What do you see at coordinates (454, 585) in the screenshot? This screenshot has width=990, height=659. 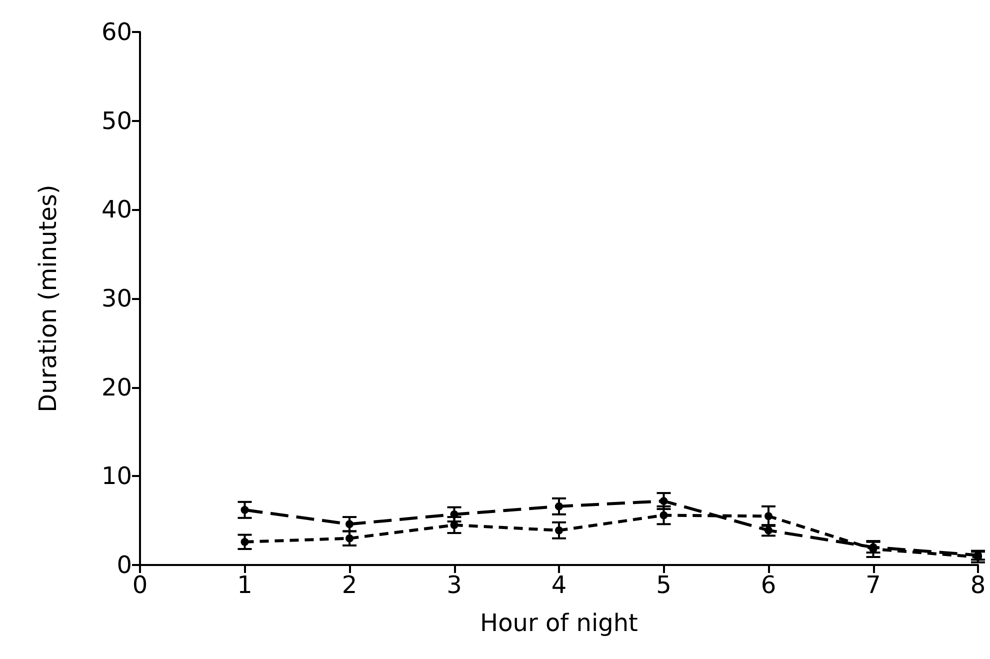 I see `x-tick-label: 3` at bounding box center [454, 585].